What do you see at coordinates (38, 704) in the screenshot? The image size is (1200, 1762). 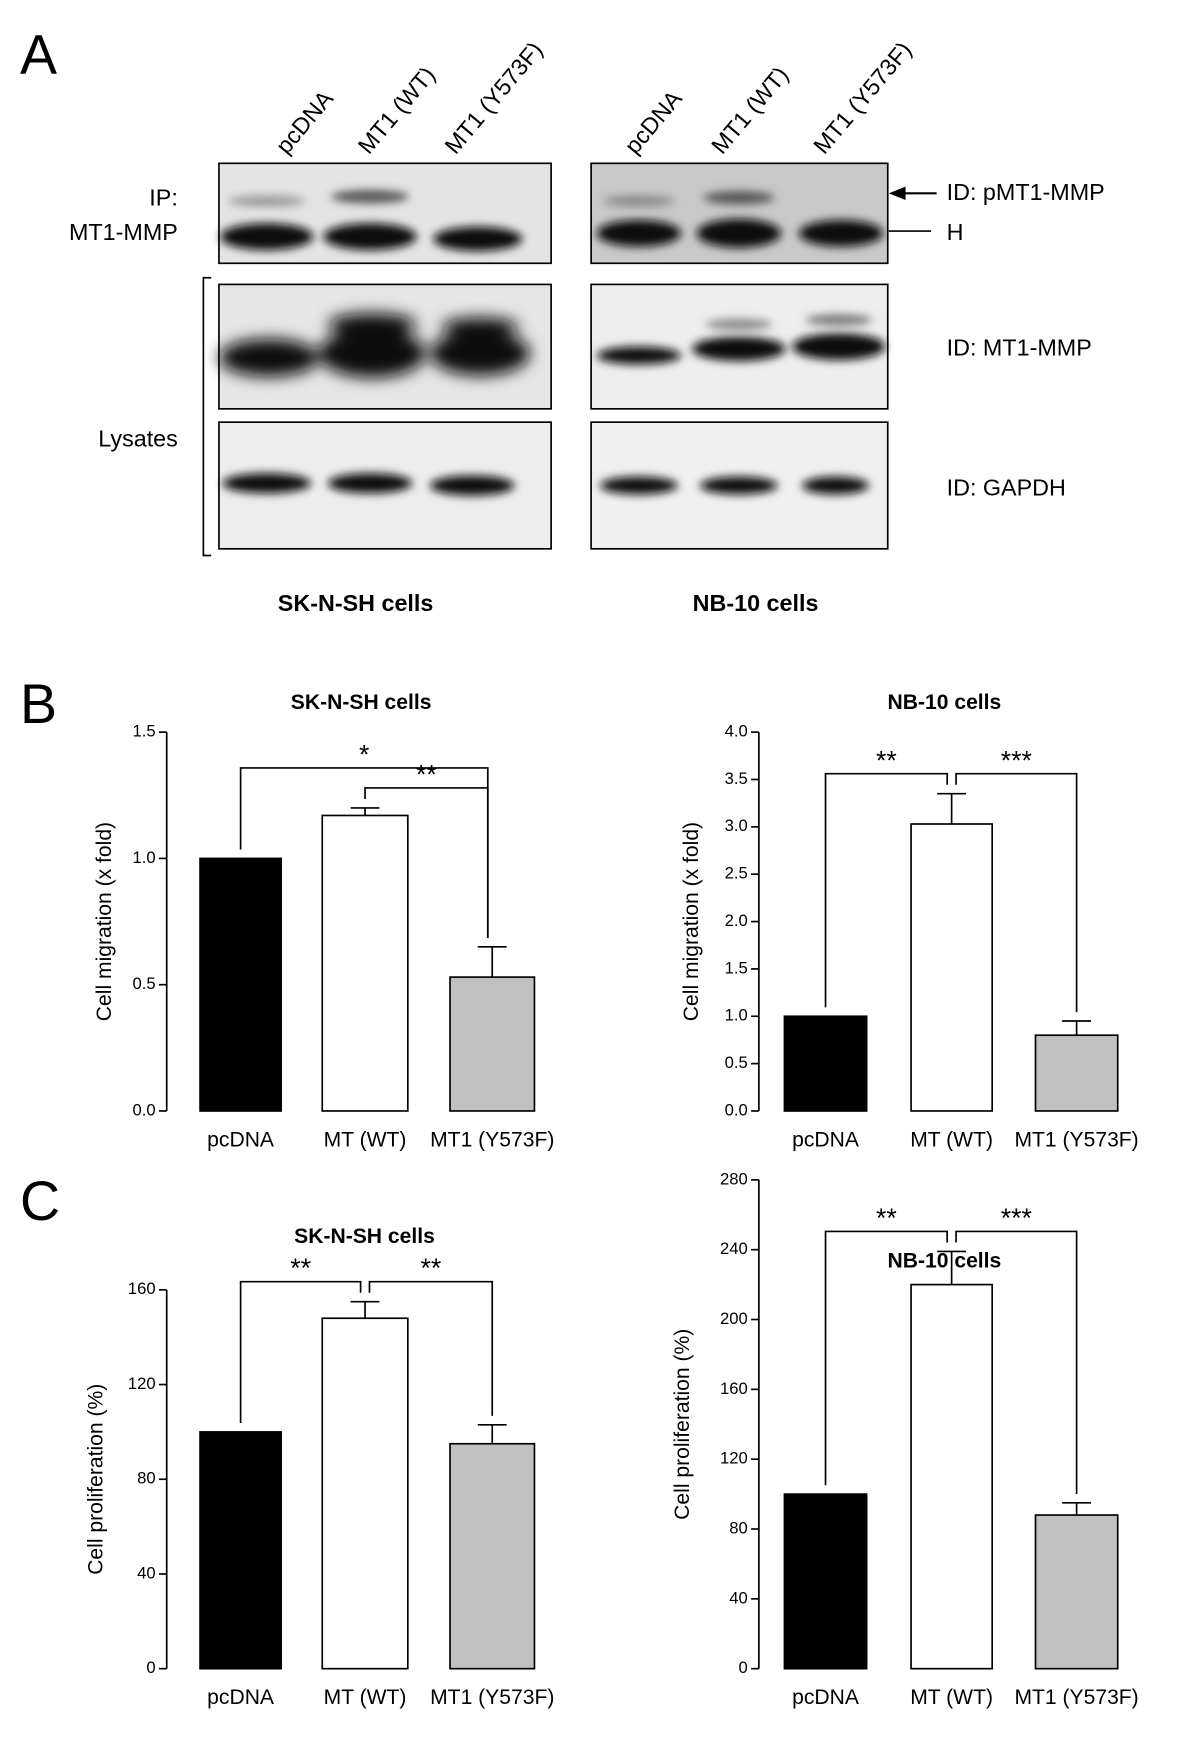 I see `panel-label: B` at bounding box center [38, 704].